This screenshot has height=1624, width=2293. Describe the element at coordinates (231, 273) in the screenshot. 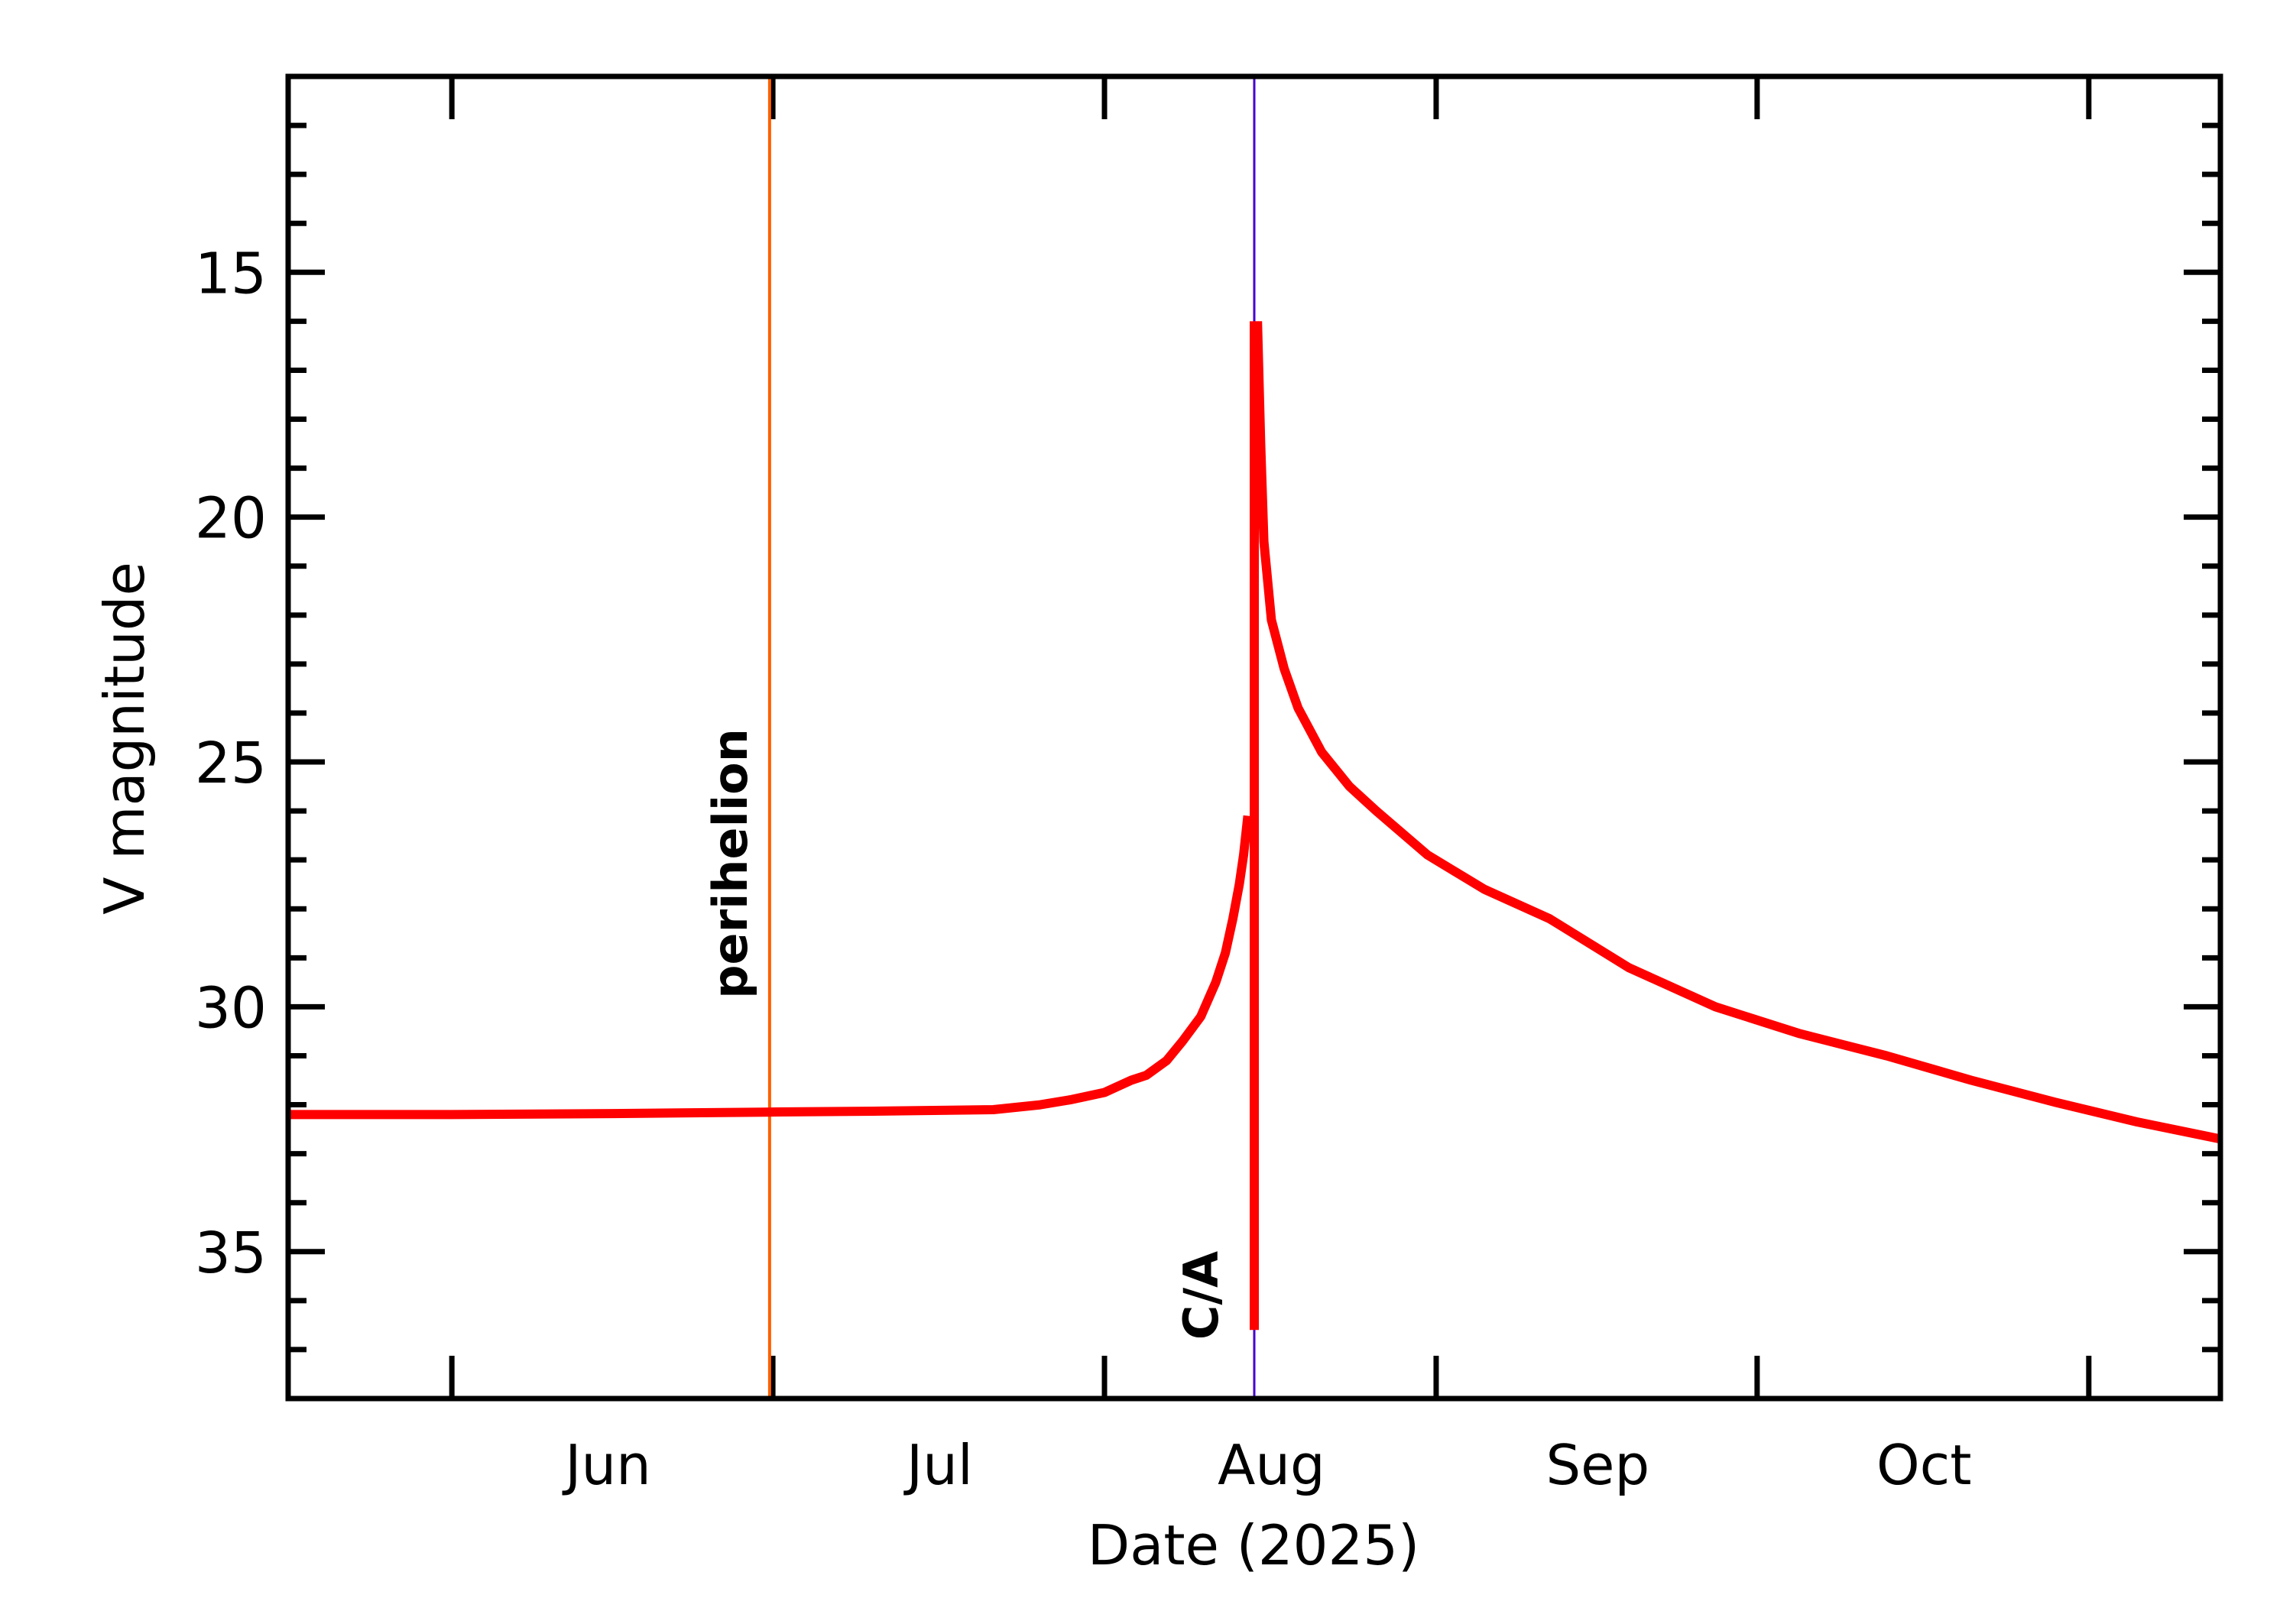

I see `y-tick-label: 15` at that location.